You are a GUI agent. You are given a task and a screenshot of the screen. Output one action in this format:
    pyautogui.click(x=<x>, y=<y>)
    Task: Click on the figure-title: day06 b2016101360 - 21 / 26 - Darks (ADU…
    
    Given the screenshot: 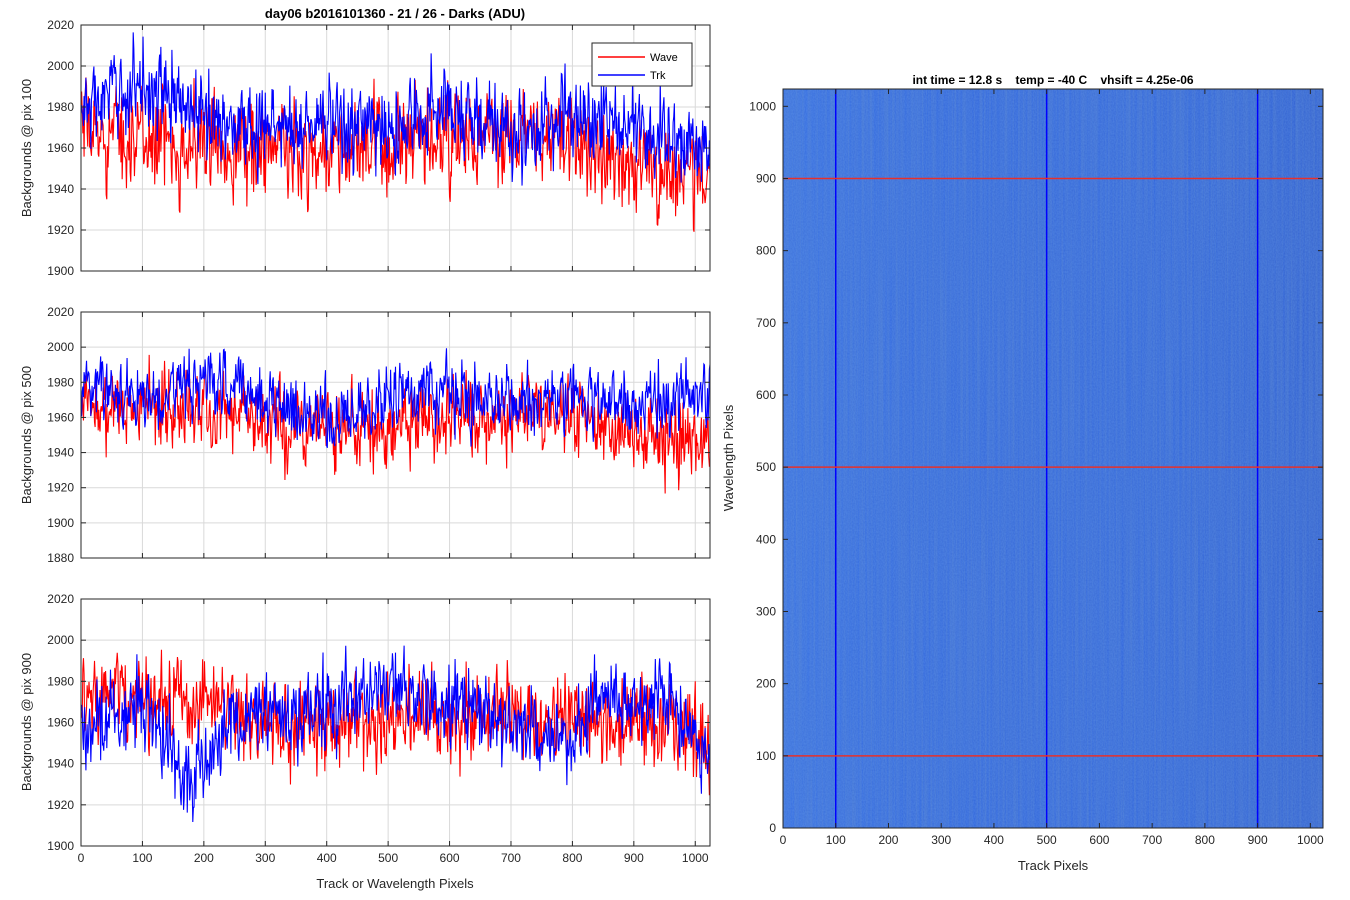 What is the action you would take?
    pyautogui.click(x=395, y=13)
    